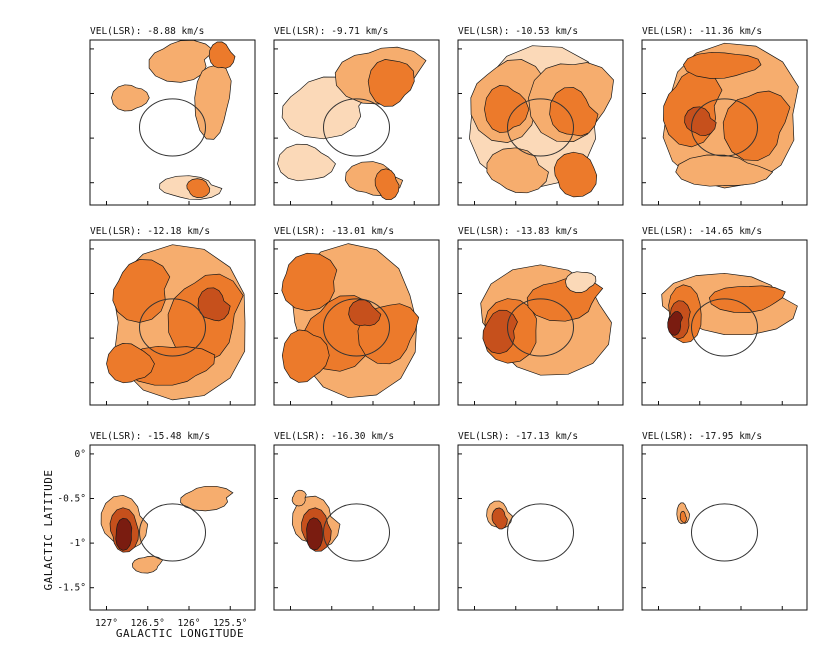  I want to click on panel-velocity-label: VEL(LSR): -13.83 km/s, so click(518, 231).